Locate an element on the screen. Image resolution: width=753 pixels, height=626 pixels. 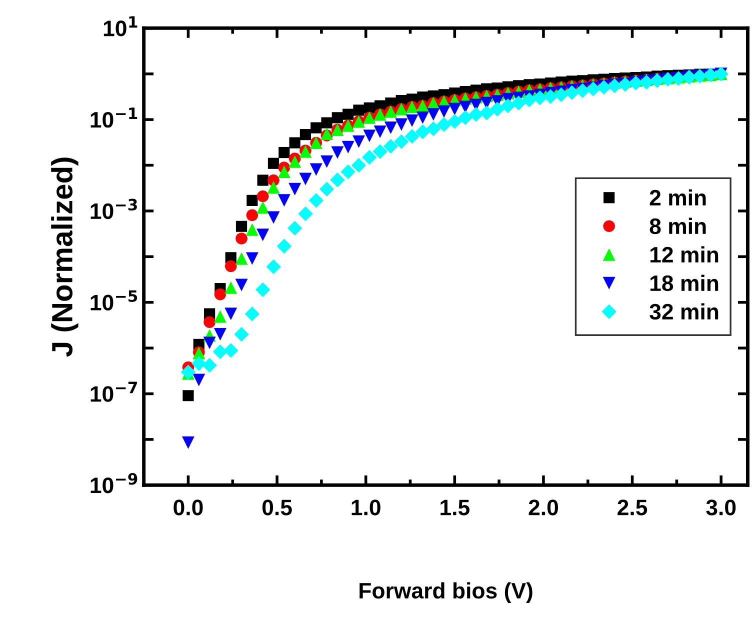
legend-label: 18 min is located at coordinates (684, 283).